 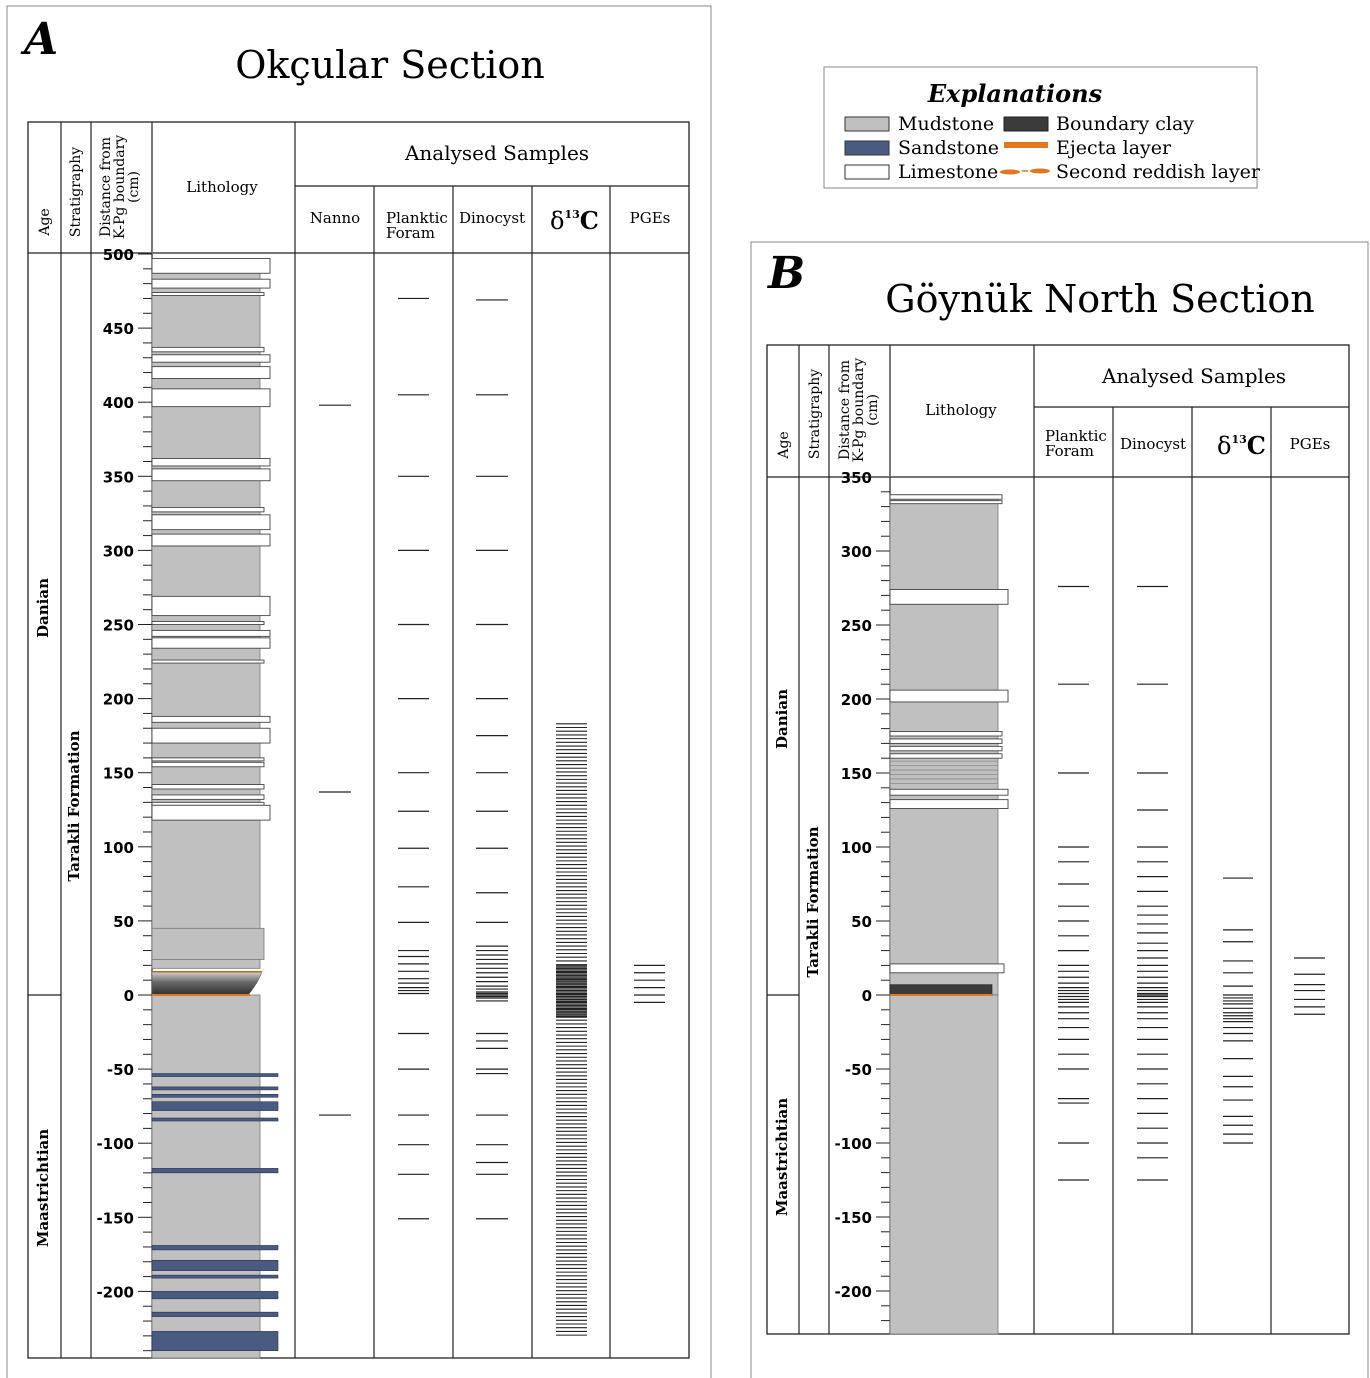 I want to click on panel-b-d13c-delta: δ, so click(x=1224, y=446).